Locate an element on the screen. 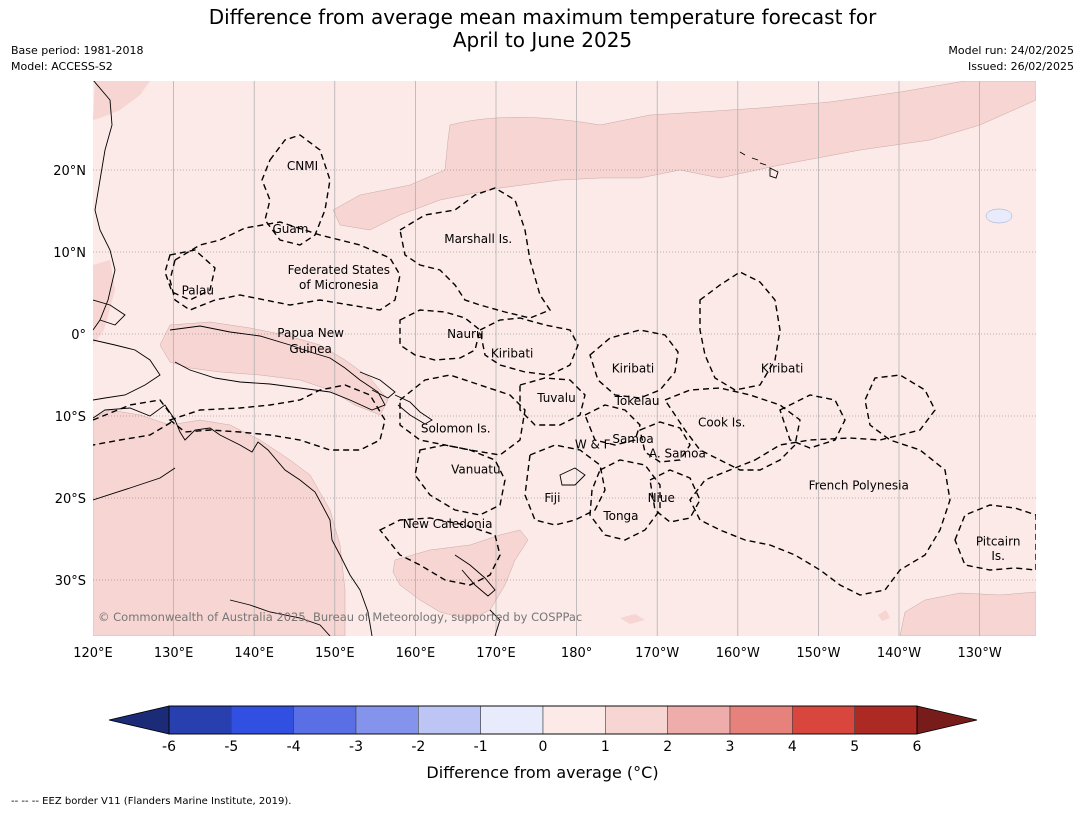 The height and width of the screenshot is (816, 1085). colorbar-tick-label: 3 is located at coordinates (730, 747).